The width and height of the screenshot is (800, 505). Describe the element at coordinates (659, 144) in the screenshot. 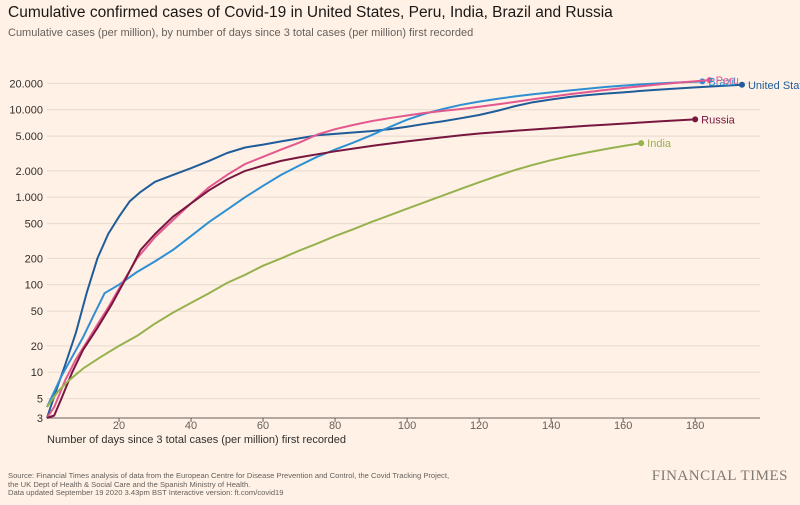

I see `series-label: India` at that location.